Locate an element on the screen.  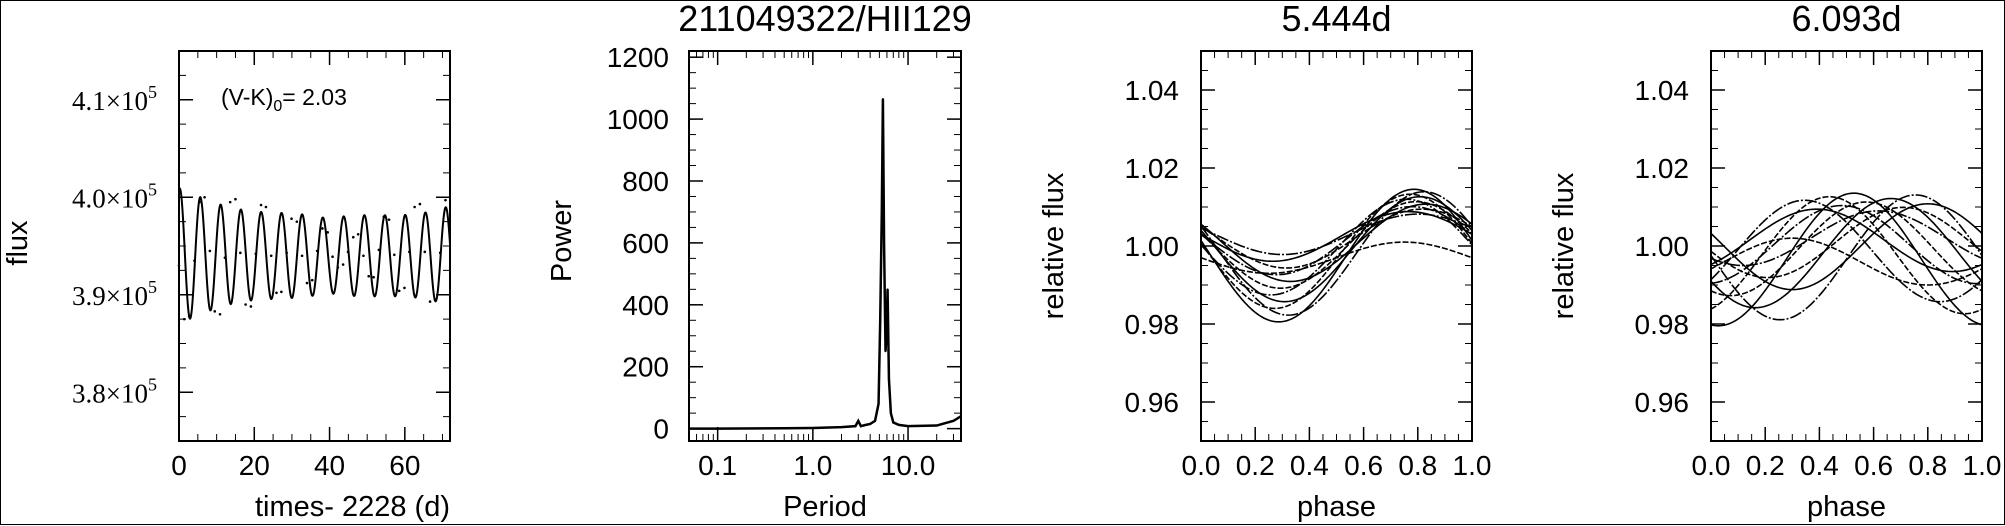
x-tick-label: 0.4 is located at coordinates (1309, 465).